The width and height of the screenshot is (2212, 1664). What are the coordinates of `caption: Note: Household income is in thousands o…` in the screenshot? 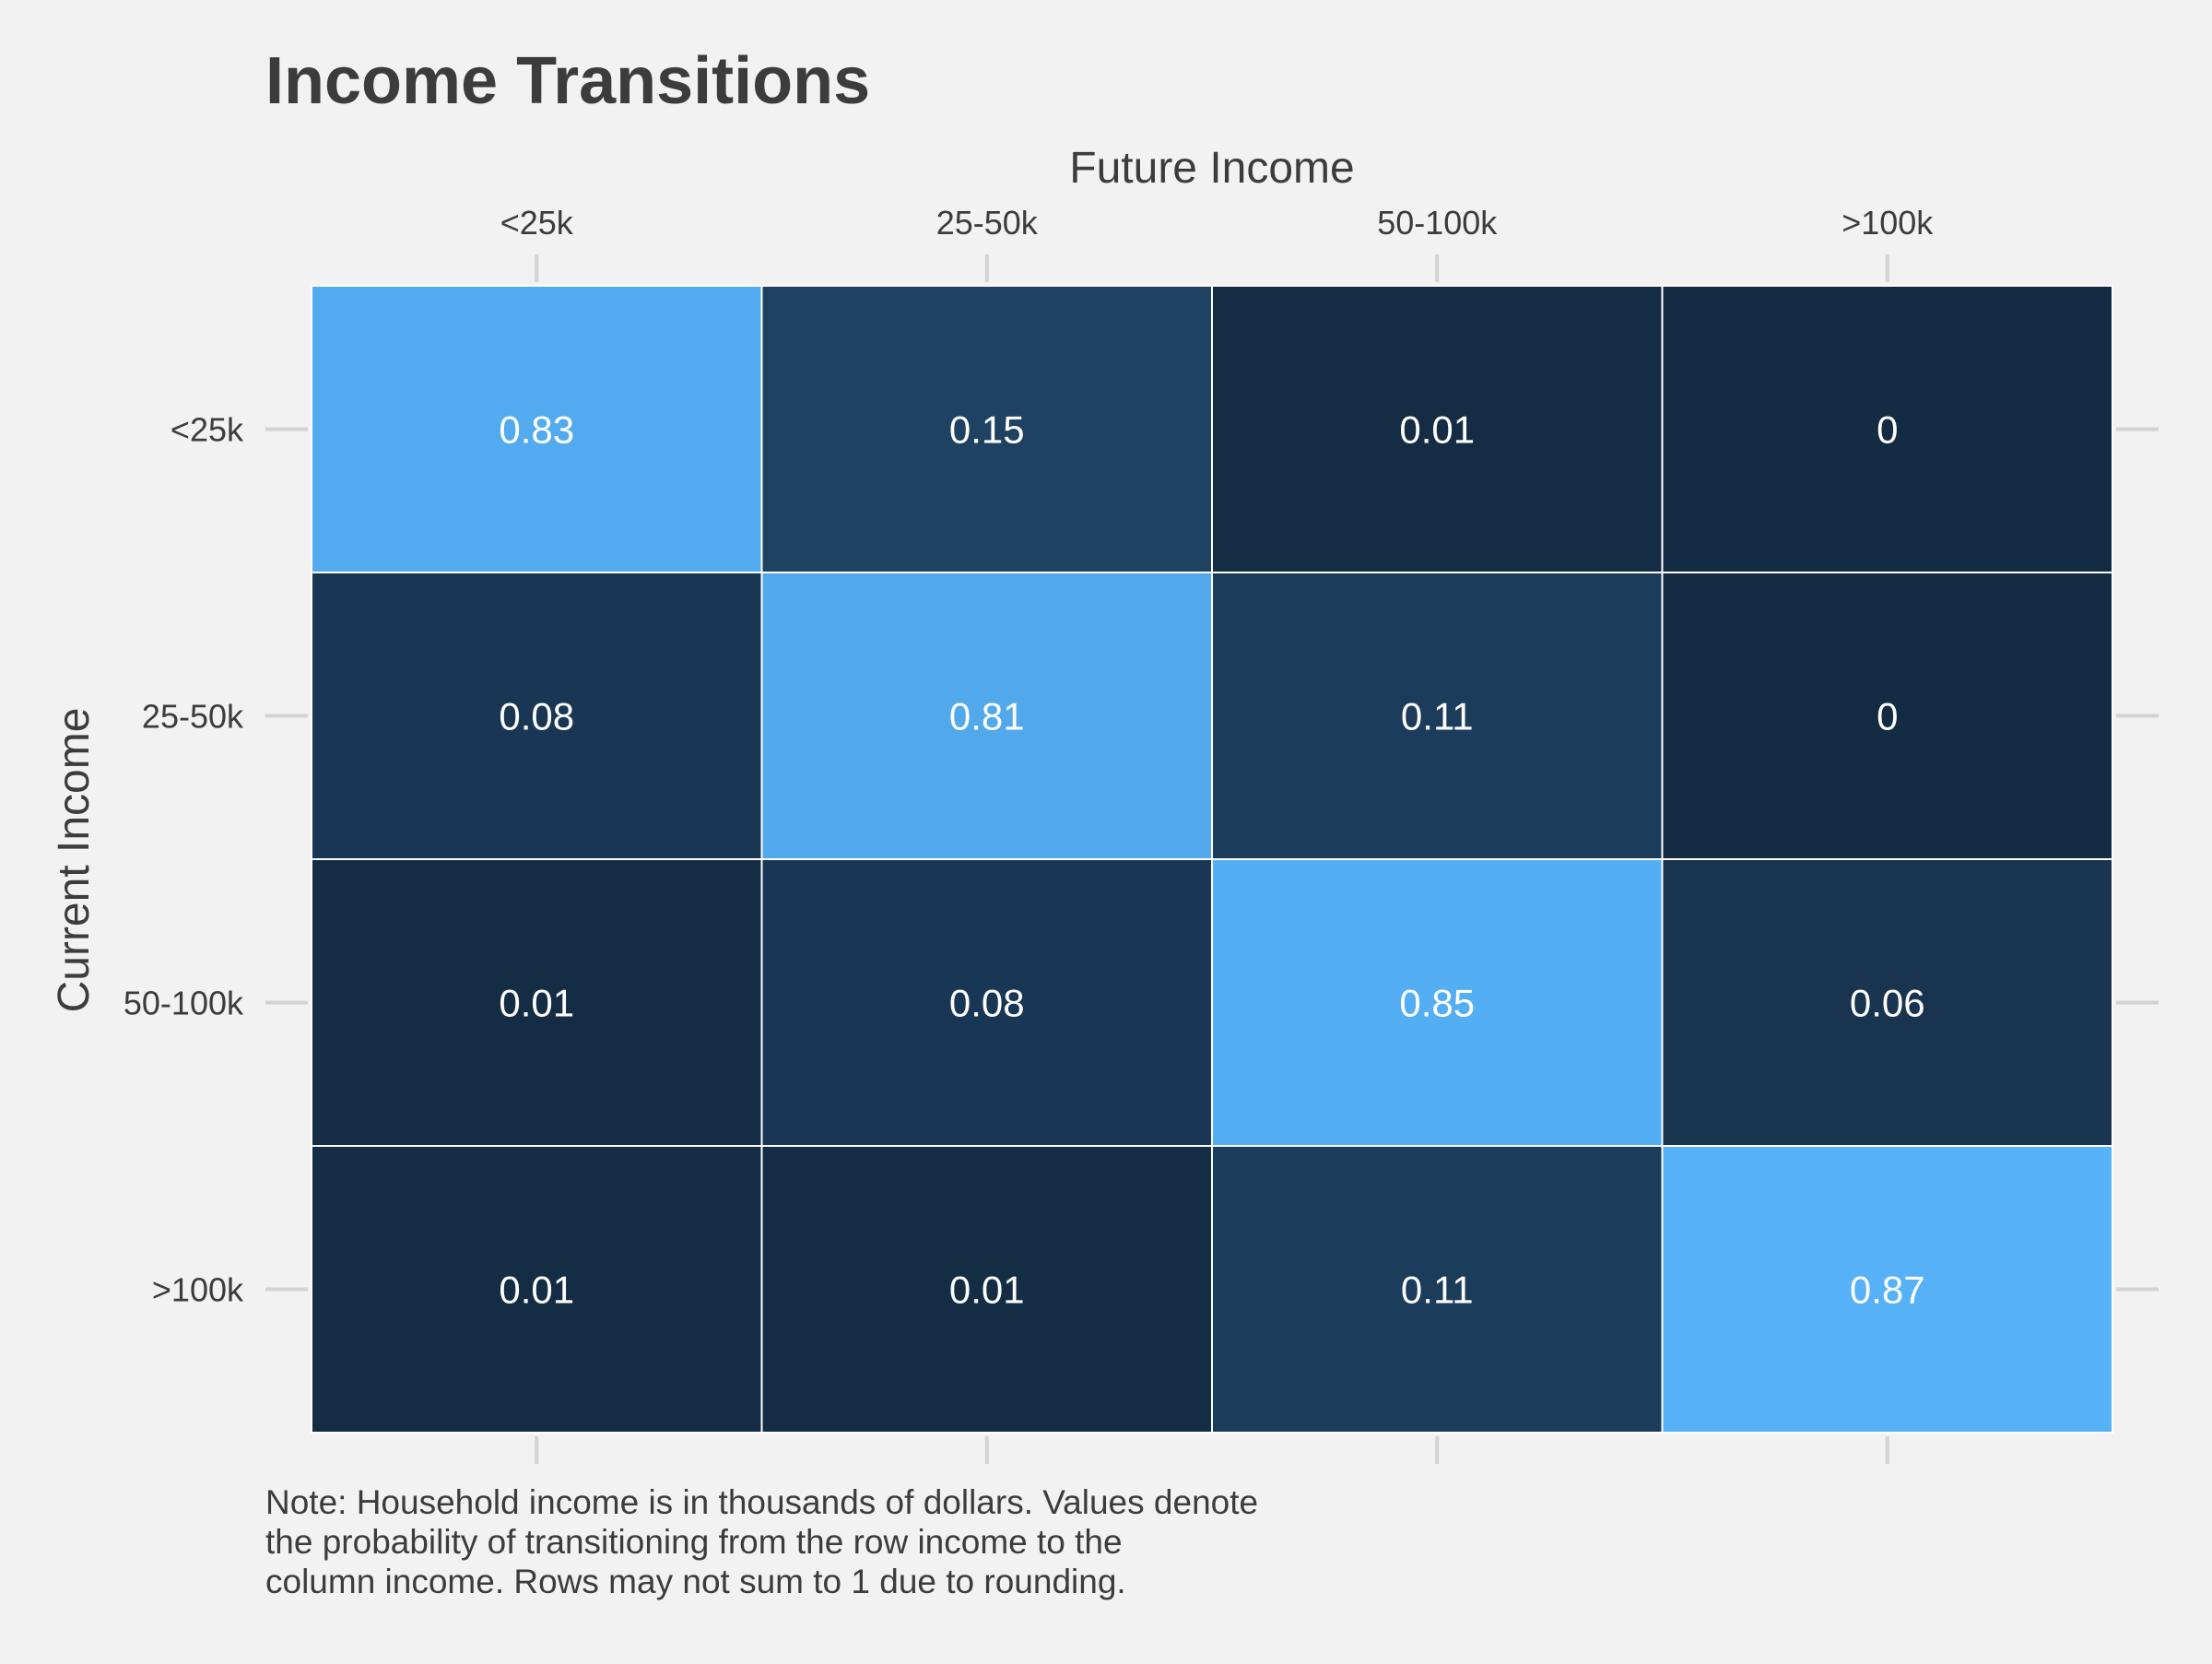 It's located at (761, 1541).